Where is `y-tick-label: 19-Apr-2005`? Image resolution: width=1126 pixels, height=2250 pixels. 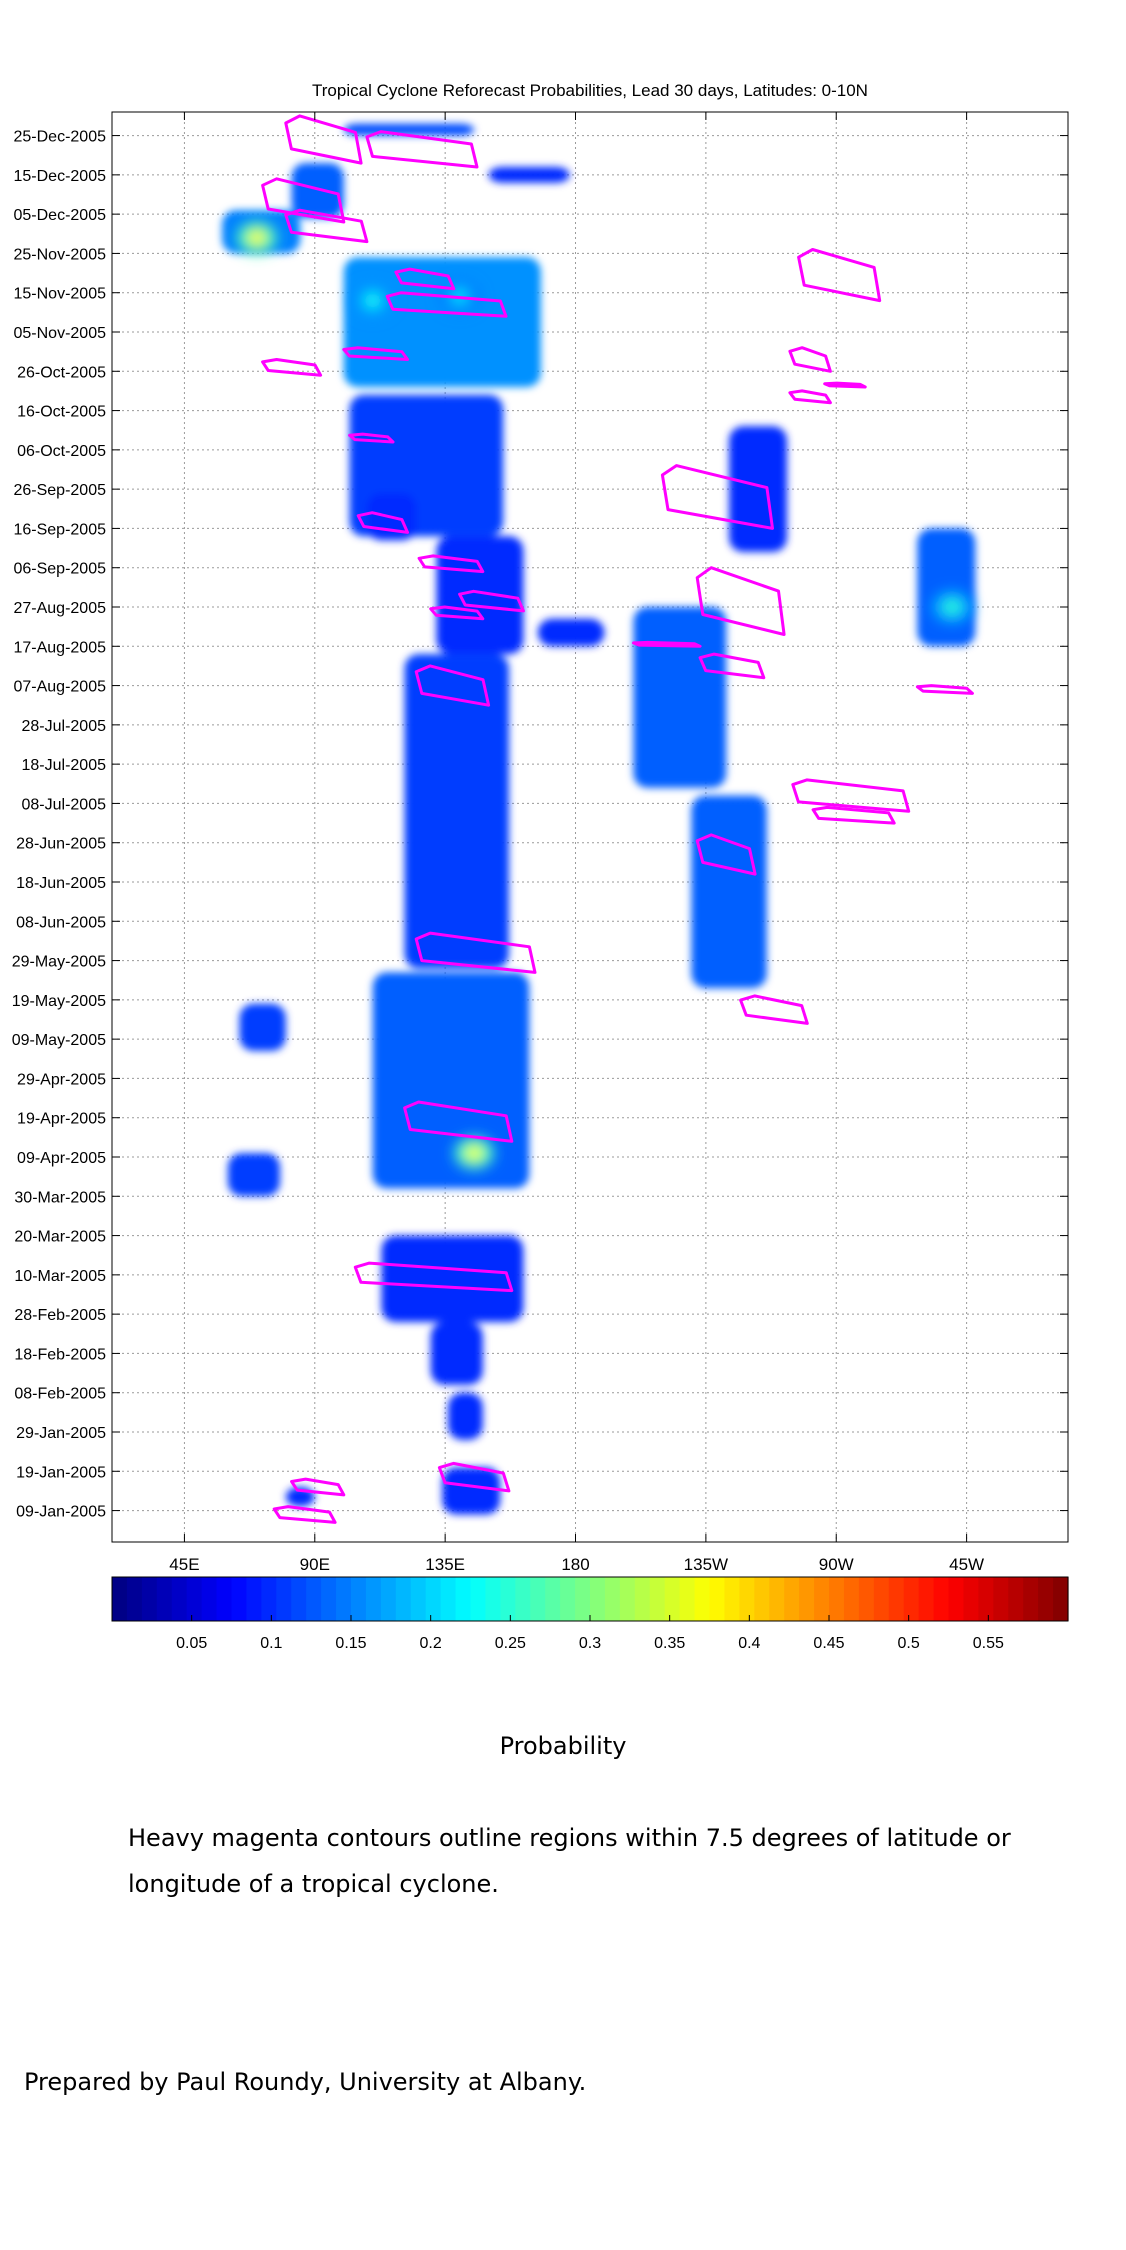 y-tick-label: 19-Apr-2005 is located at coordinates (61, 1119).